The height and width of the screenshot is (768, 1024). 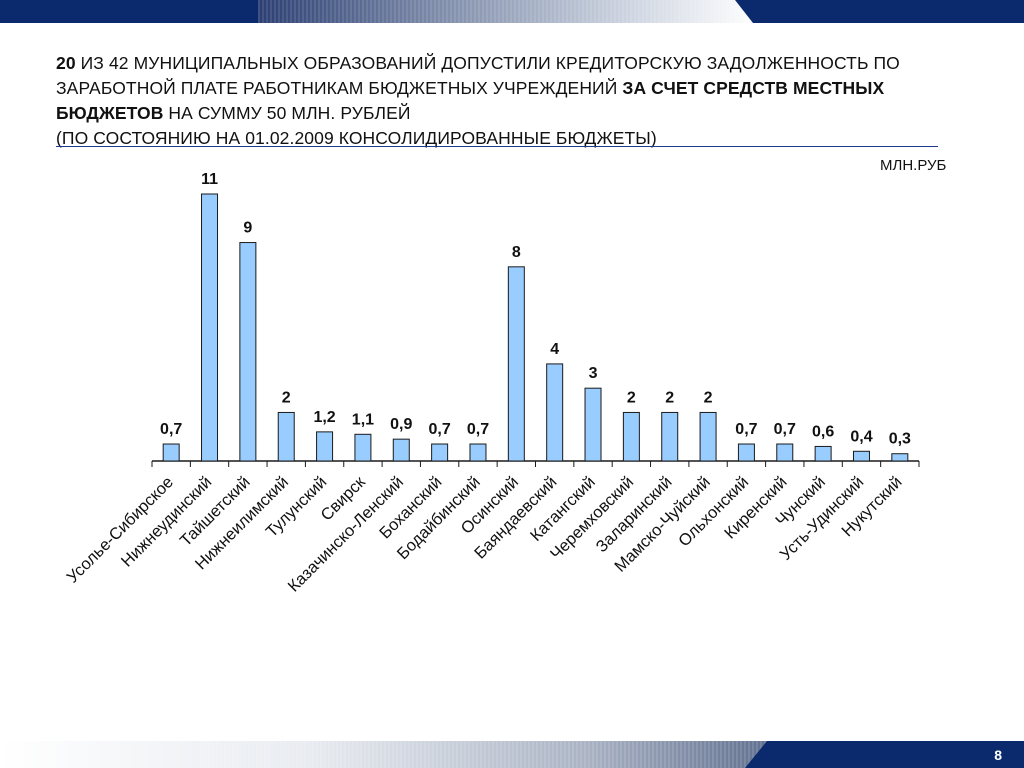 What do you see at coordinates (913, 165) in the screenshot?
I see `unit-label: МЛН.РУБ` at bounding box center [913, 165].